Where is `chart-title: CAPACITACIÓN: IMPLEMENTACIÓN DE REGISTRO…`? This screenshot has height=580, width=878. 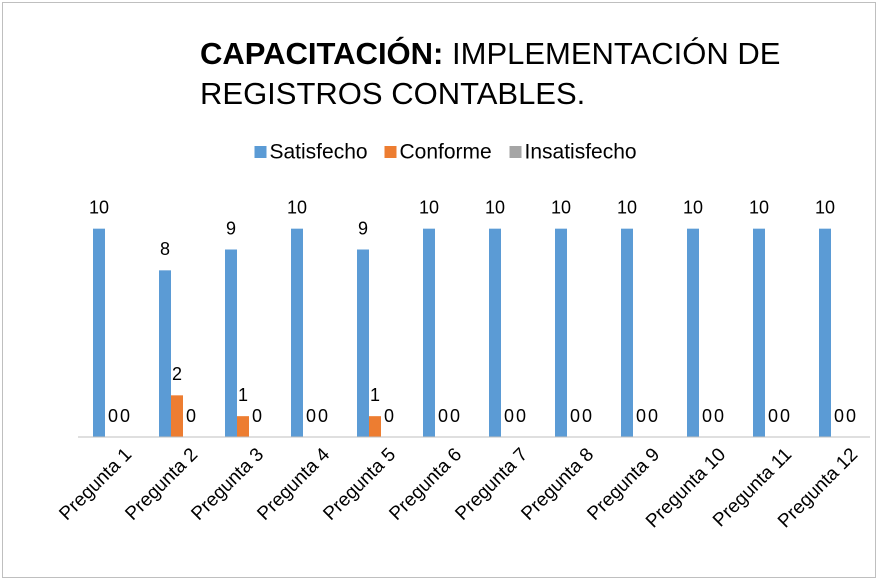 chart-title: CAPACITACIÓN: IMPLEMENTACIÓN DE REGISTRO… is located at coordinates (510, 74).